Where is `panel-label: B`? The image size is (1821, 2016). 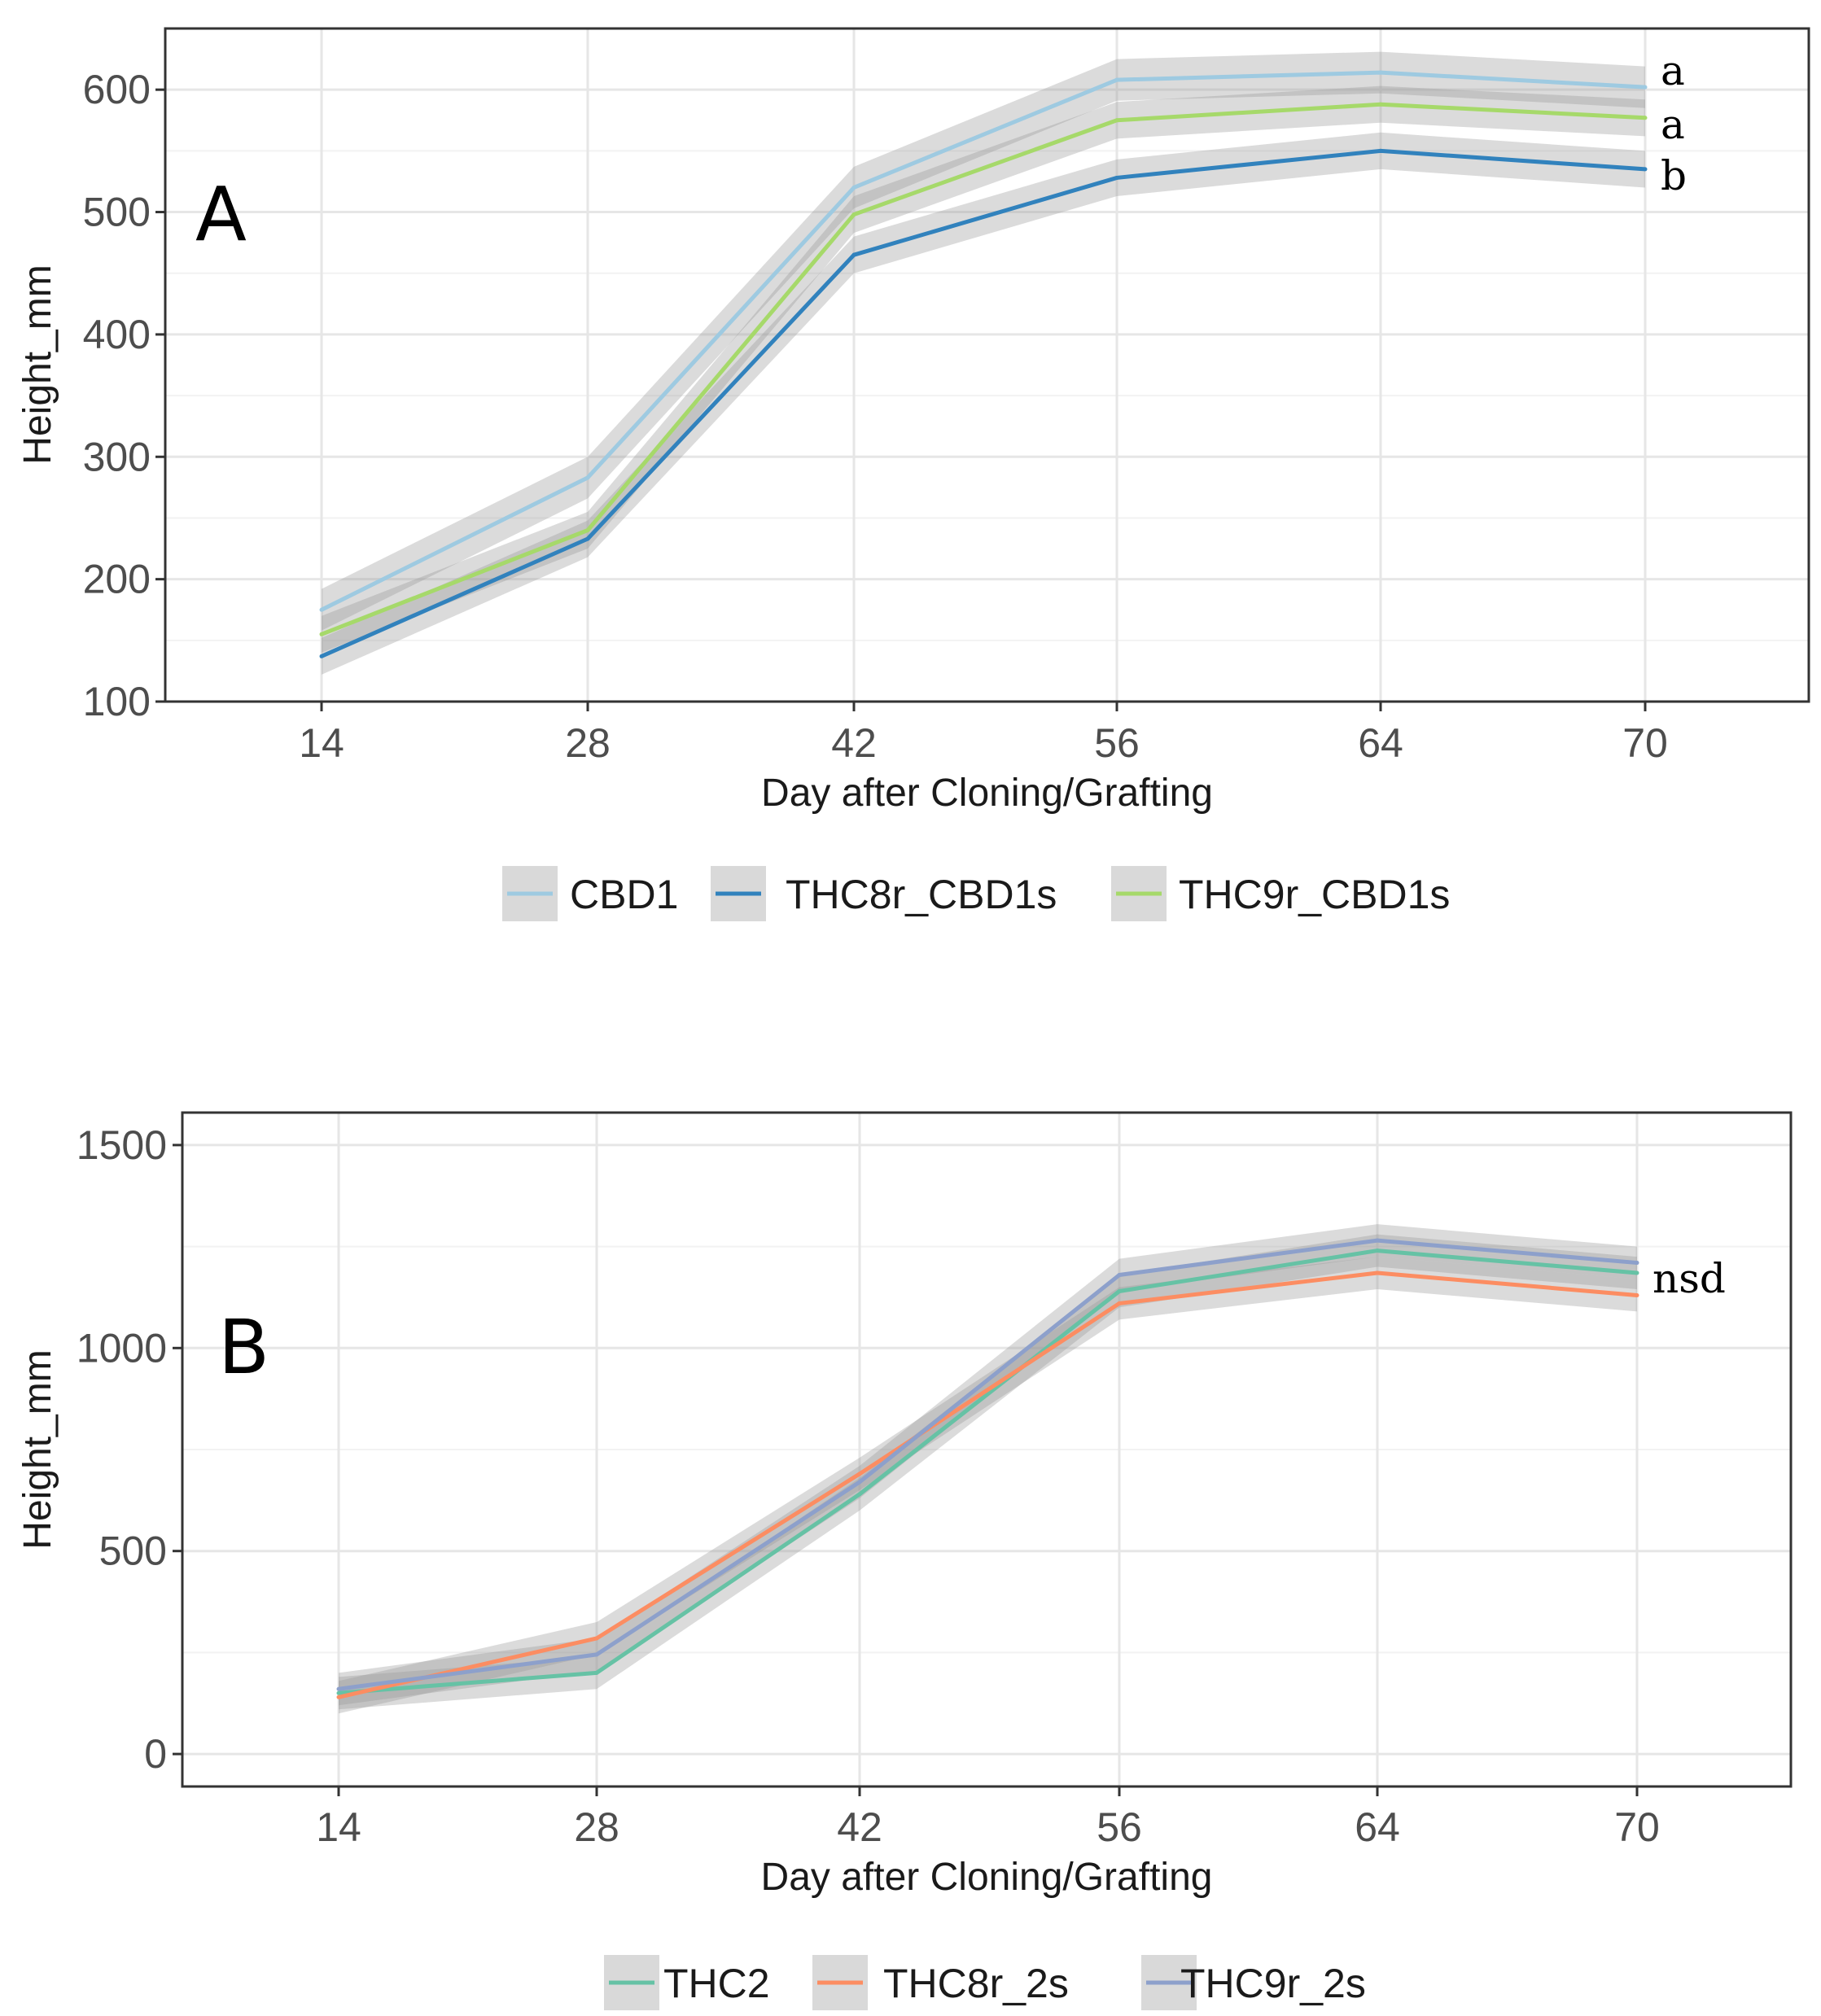 panel-label: B is located at coordinates (243, 1347).